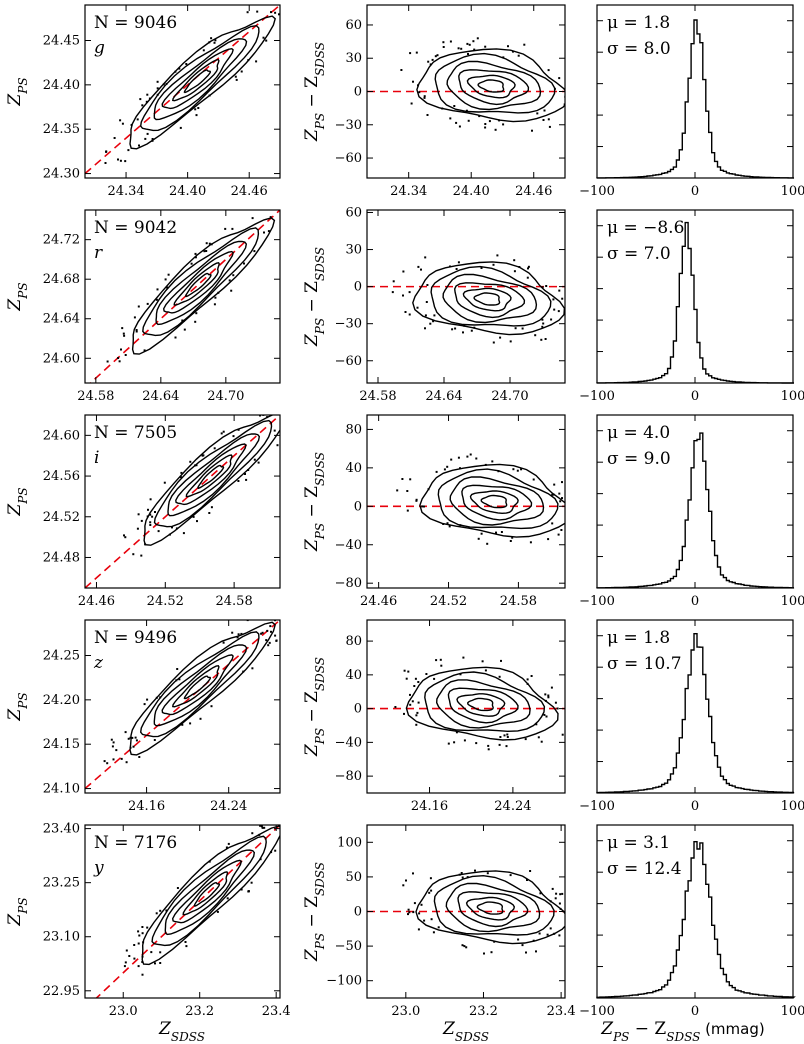 The image size is (804, 1044). Describe the element at coordinates (135, 228) in the screenshot. I see `sample-count-label: N = 9042` at that location.